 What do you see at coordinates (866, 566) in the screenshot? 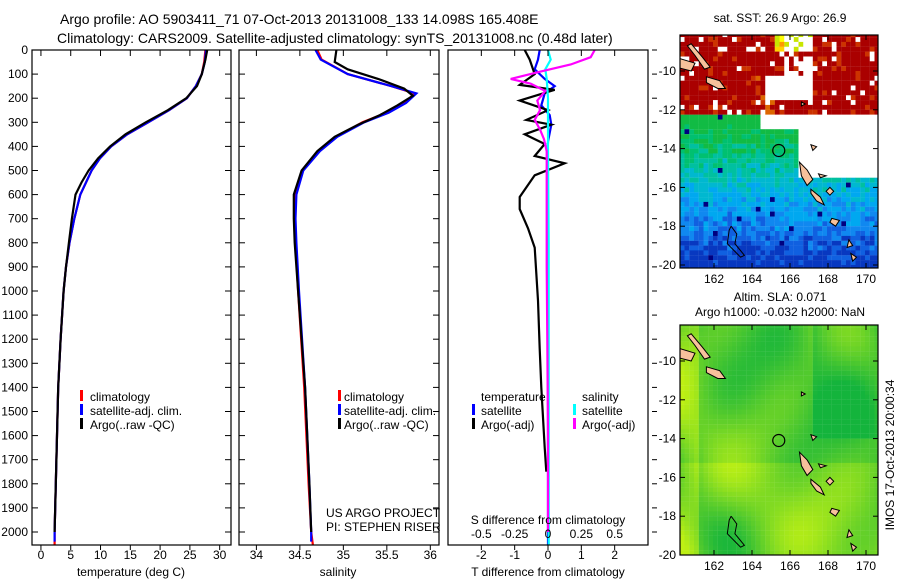
I see `lon-tick-label: 170` at bounding box center [866, 566].